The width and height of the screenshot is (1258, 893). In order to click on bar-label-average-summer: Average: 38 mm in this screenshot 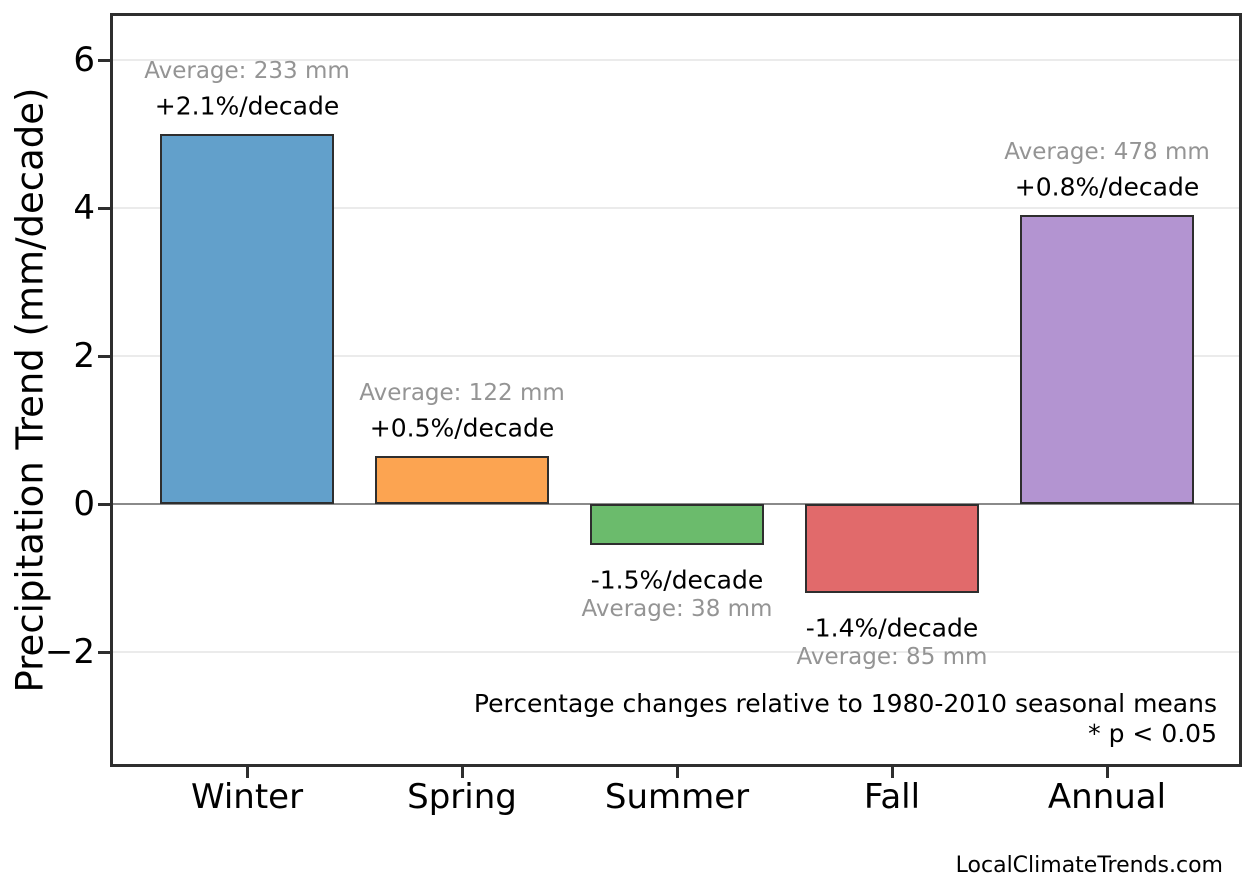, I will do `click(677, 608)`.